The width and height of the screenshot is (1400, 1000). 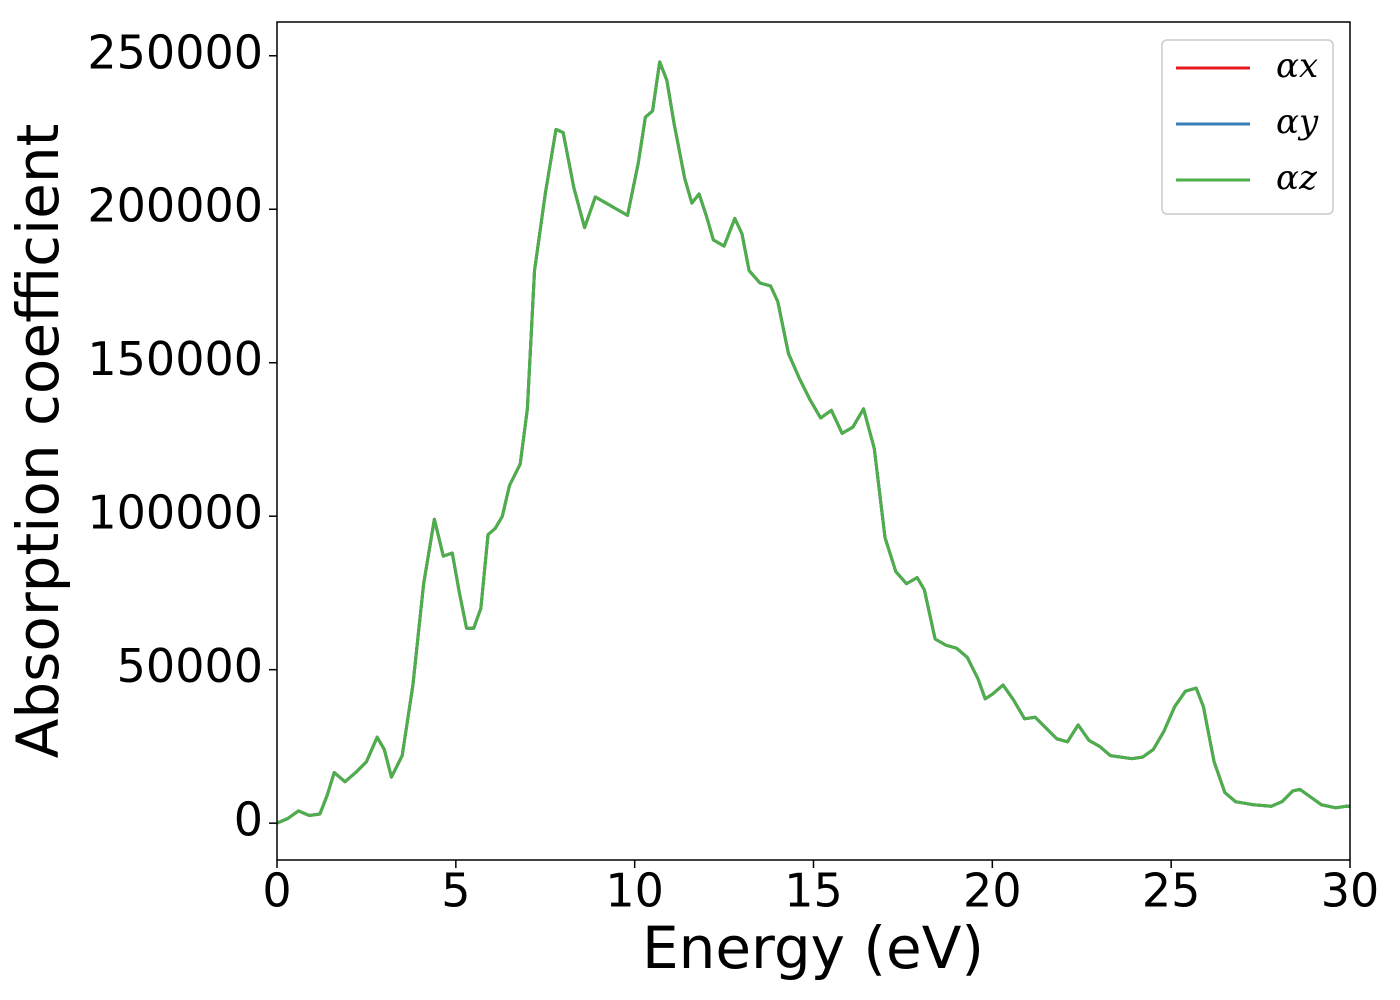 I want to click on x-tick-label: 5, so click(x=455, y=891).